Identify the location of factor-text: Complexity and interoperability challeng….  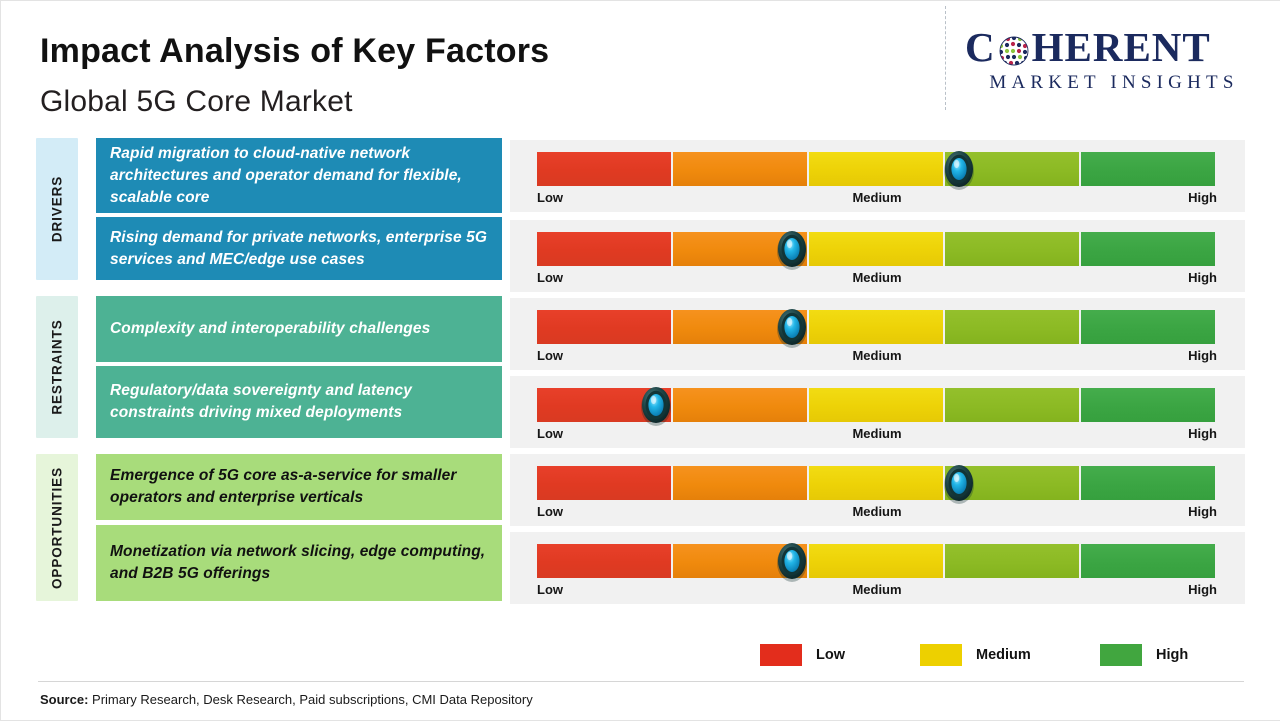
(270, 328).